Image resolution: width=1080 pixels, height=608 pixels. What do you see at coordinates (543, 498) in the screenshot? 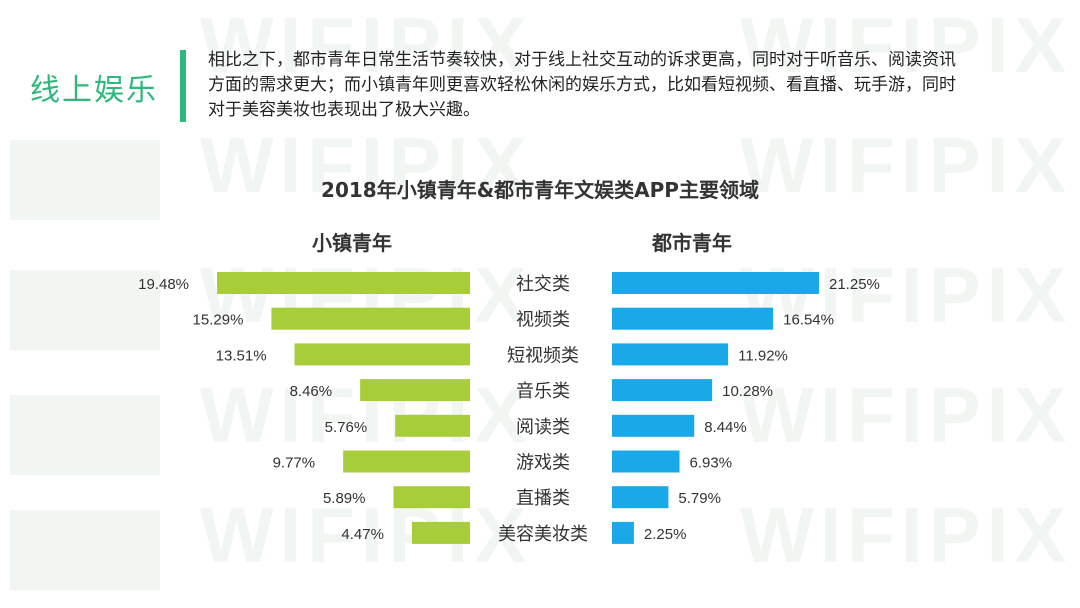
I see `category-label: 直播类` at bounding box center [543, 498].